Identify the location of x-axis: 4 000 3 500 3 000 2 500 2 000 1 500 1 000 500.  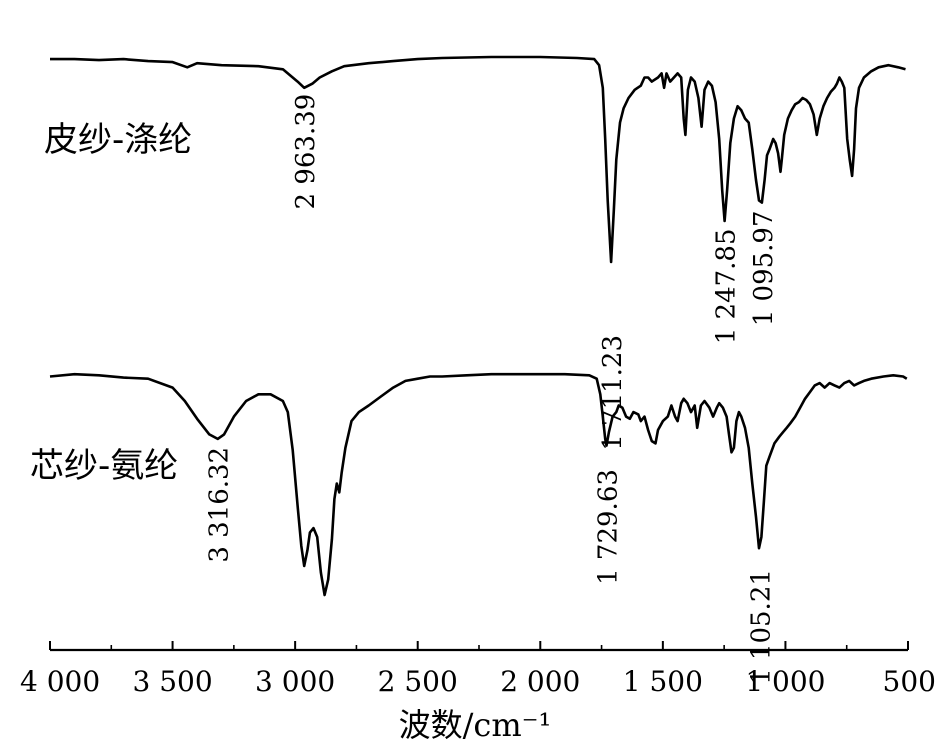
(478, 669).